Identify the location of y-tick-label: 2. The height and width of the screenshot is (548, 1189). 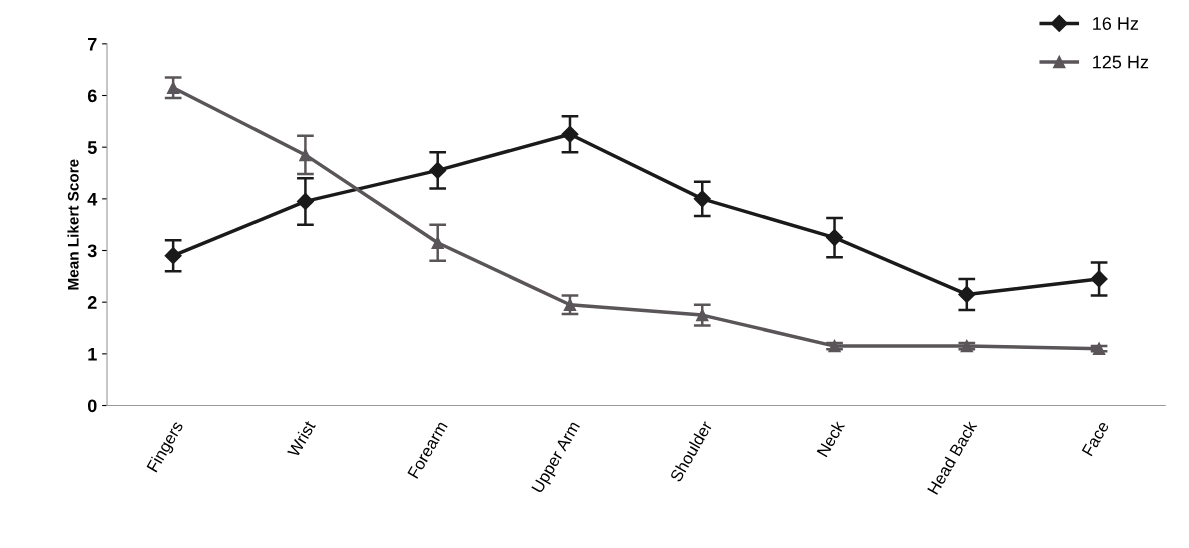
(92, 302).